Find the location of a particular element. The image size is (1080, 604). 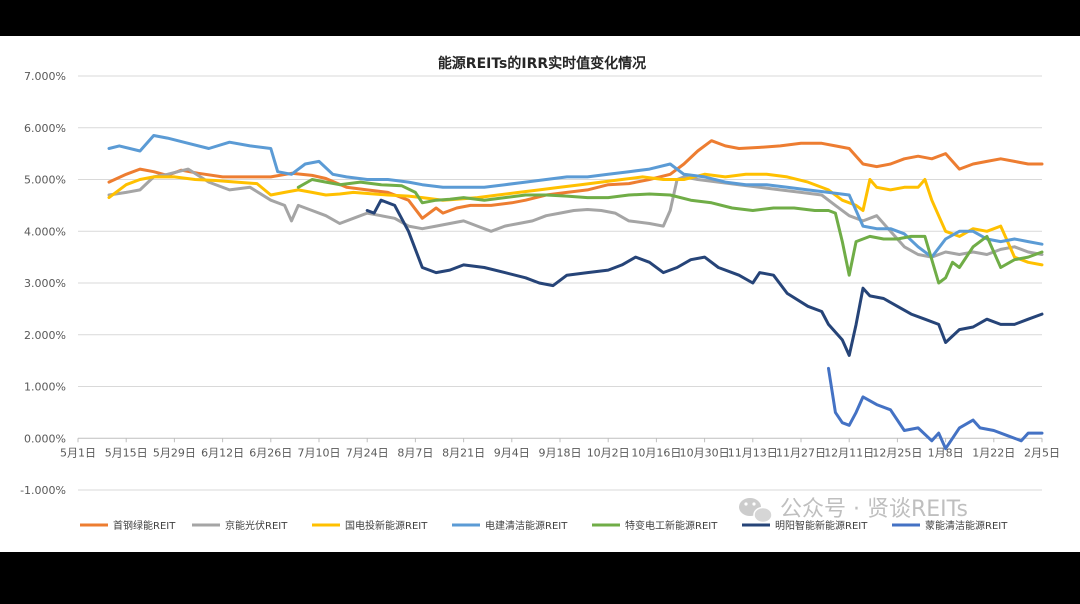

x-tick-label: 5月1日 is located at coordinates (78, 452).